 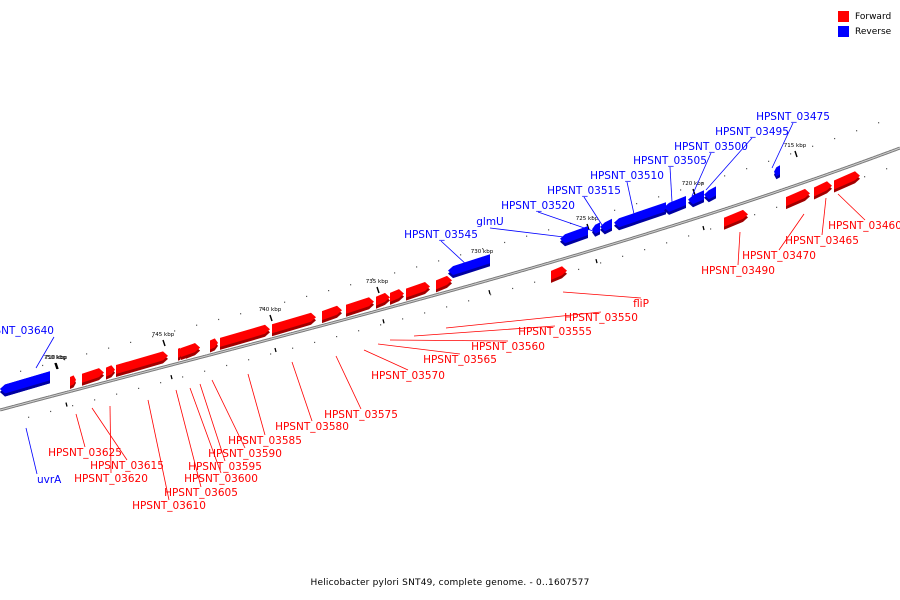 I want to click on gene-label: HPSNT_03545, so click(x=441, y=235).